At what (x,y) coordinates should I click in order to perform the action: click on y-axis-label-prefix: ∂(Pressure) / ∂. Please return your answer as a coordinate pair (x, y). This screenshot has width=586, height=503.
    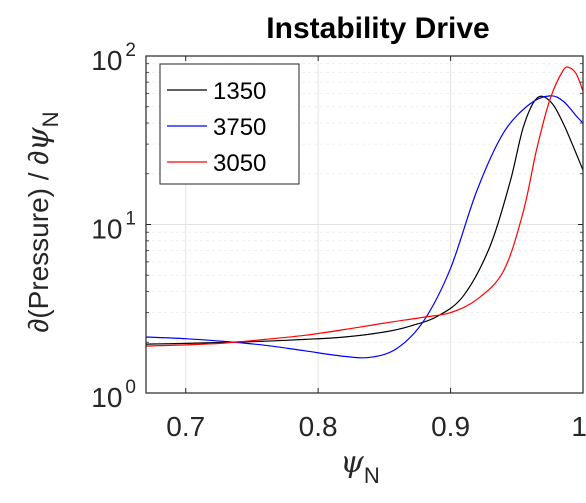
    Looking at the image, I should click on (38, 242).